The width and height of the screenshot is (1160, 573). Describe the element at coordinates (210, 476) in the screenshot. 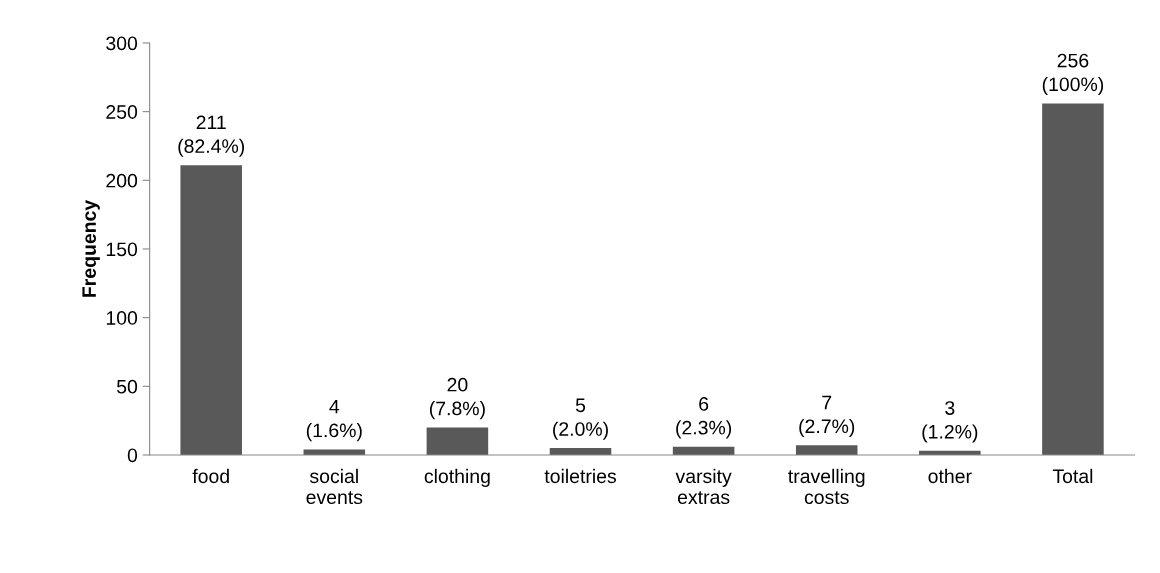

I see `x-tick-label: food` at that location.